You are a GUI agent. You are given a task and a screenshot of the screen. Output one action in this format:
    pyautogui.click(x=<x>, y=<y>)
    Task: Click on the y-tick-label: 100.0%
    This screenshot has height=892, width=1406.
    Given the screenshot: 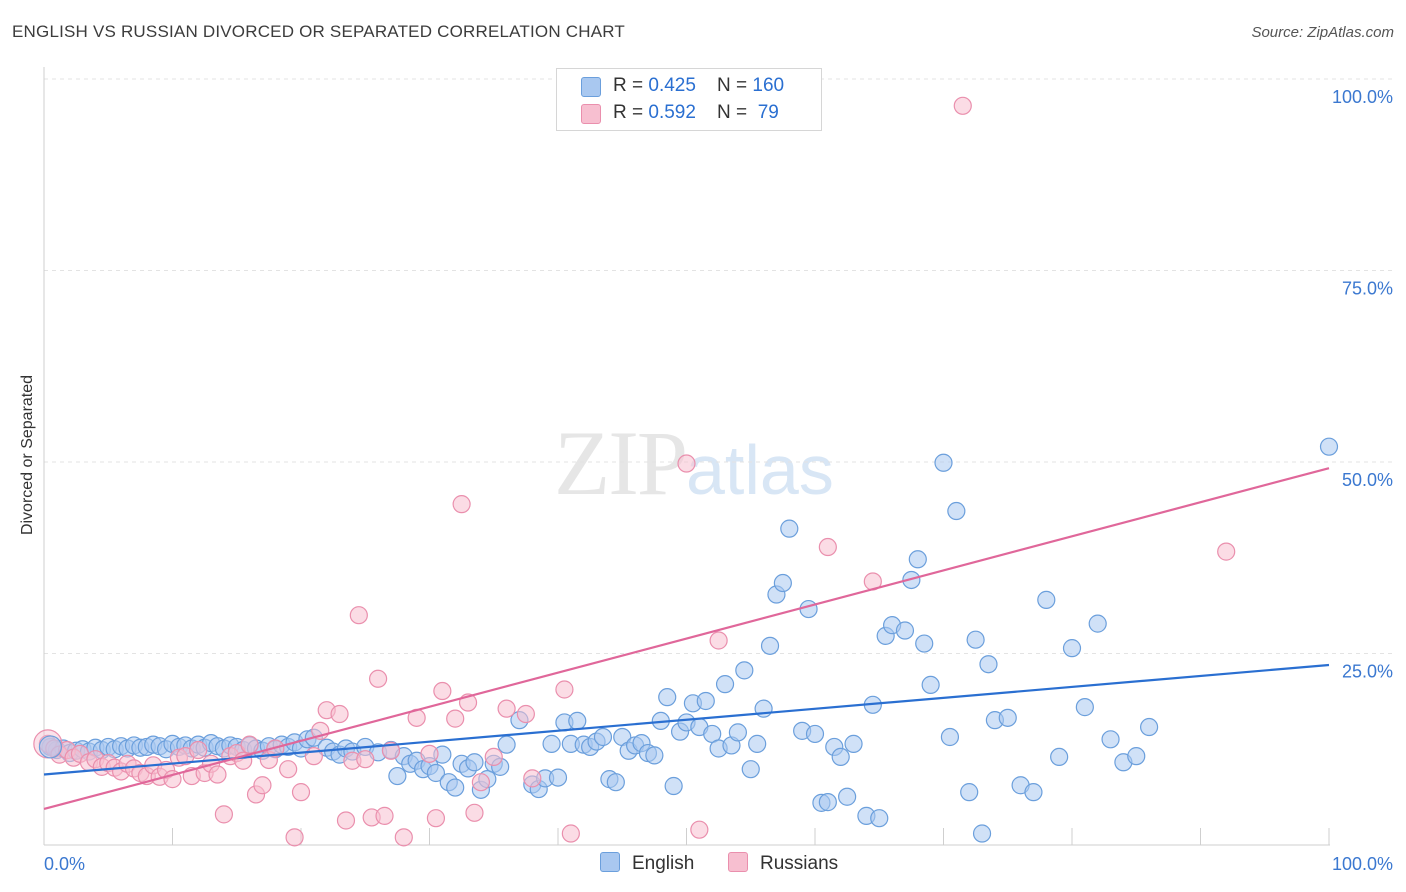 What is the action you would take?
    pyautogui.click(x=1362, y=97)
    